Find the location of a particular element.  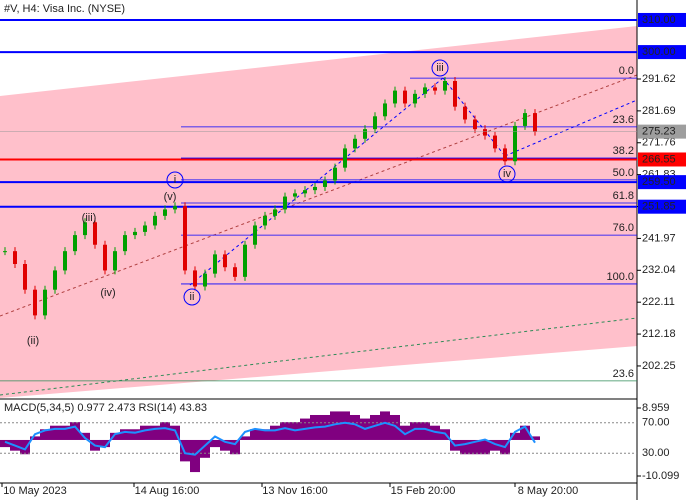

y-tick-label: 291.62 is located at coordinates (659, 79).